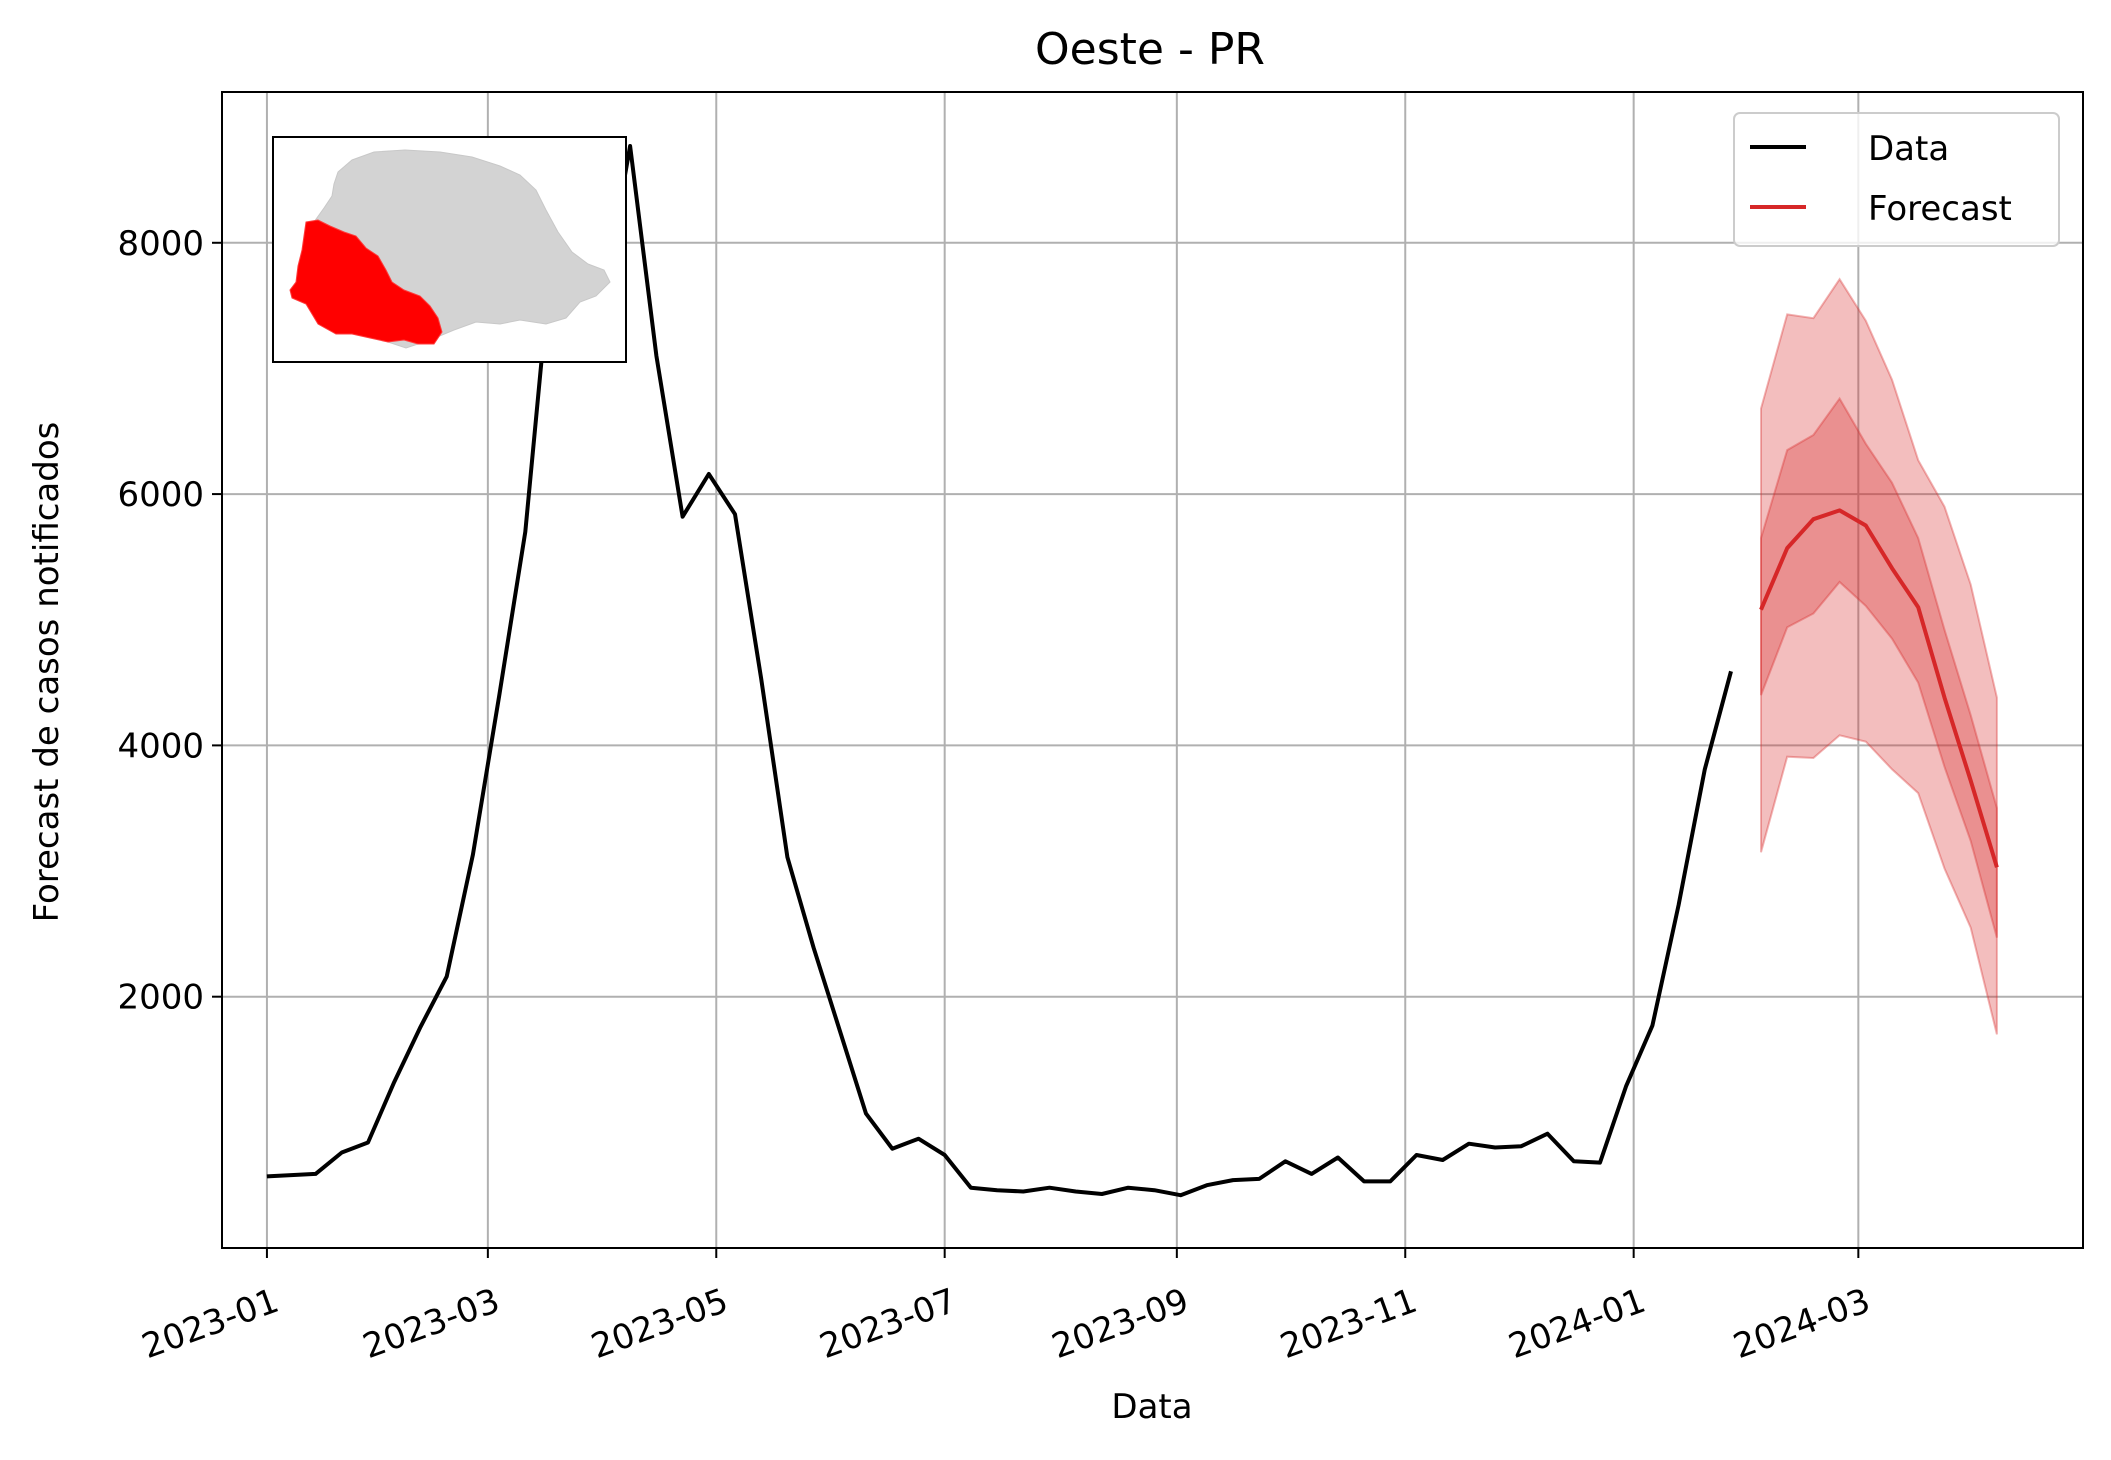 The width and height of the screenshot is (2111, 1460). I want to click on y-tick-label: 6000, so click(160, 495).